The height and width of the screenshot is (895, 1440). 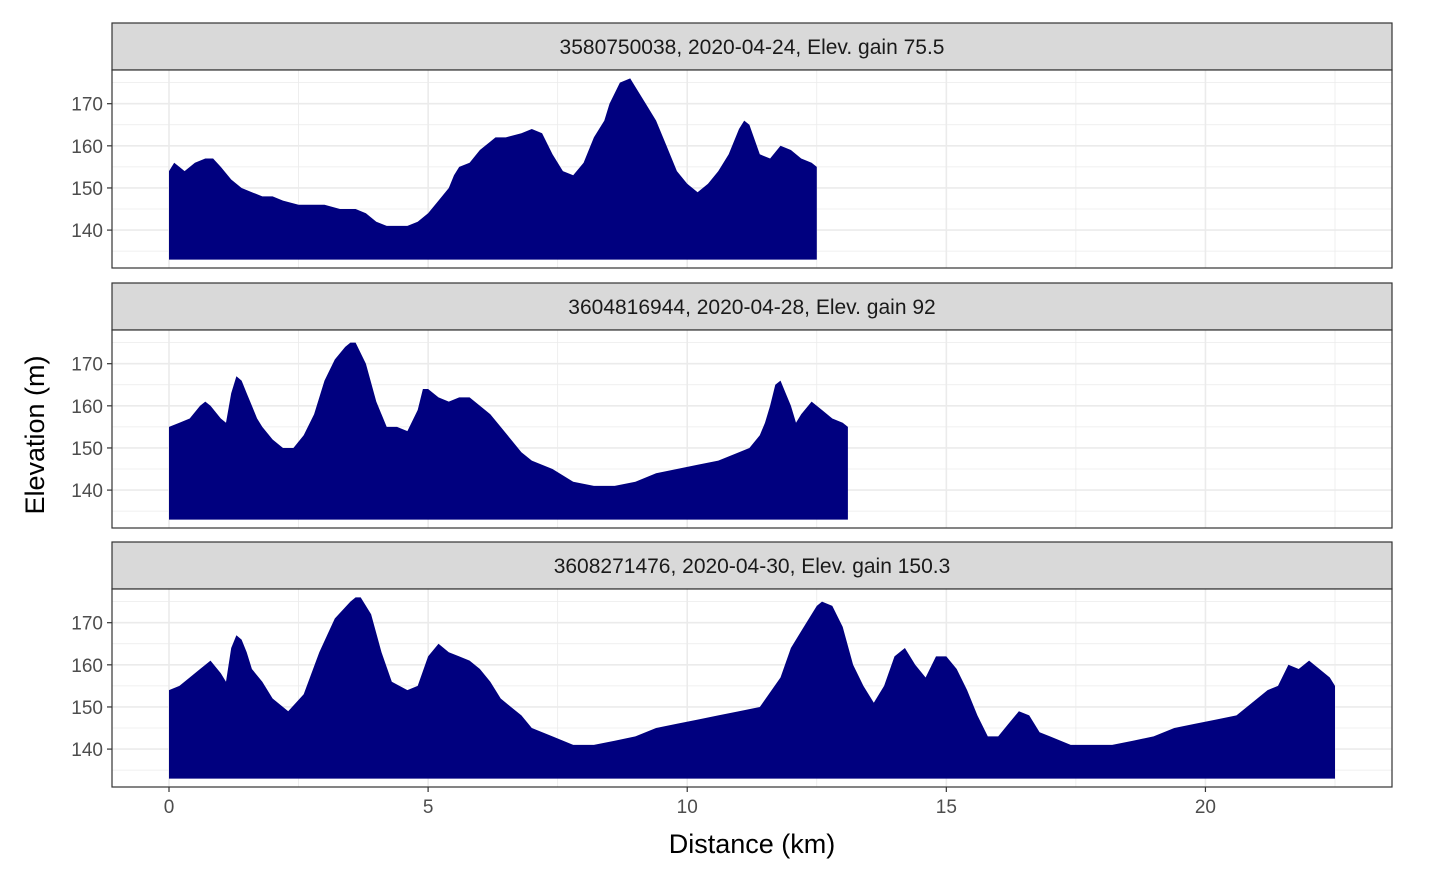 What do you see at coordinates (428, 807) in the screenshot?
I see `x-tick-label: 5` at bounding box center [428, 807].